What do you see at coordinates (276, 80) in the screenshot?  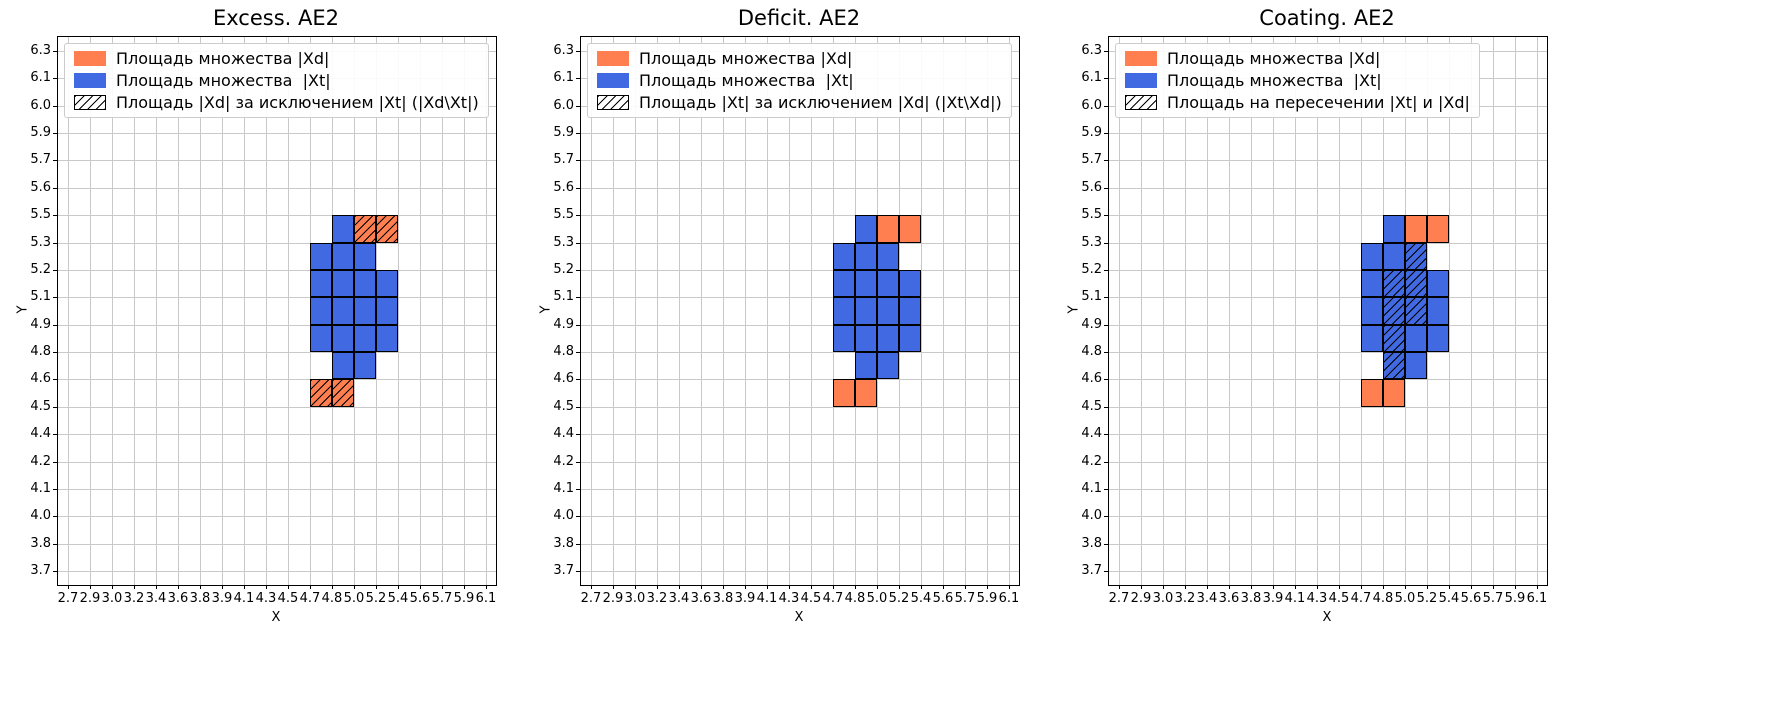 I see `legend-item: Площадь множества |Xt|` at bounding box center [276, 80].